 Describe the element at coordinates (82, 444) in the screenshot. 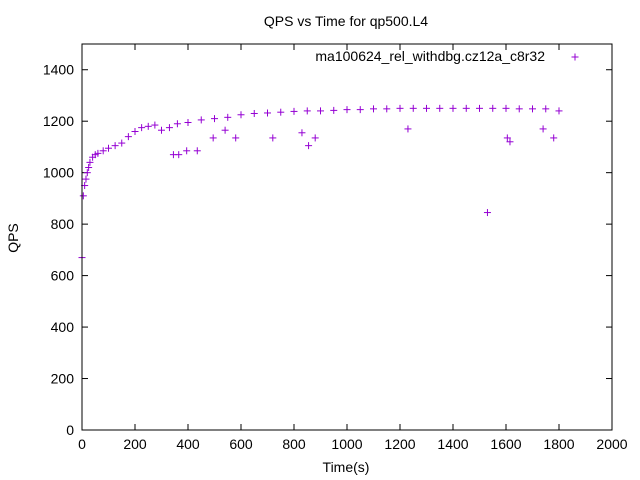

I see `x-tick-label: 0` at that location.